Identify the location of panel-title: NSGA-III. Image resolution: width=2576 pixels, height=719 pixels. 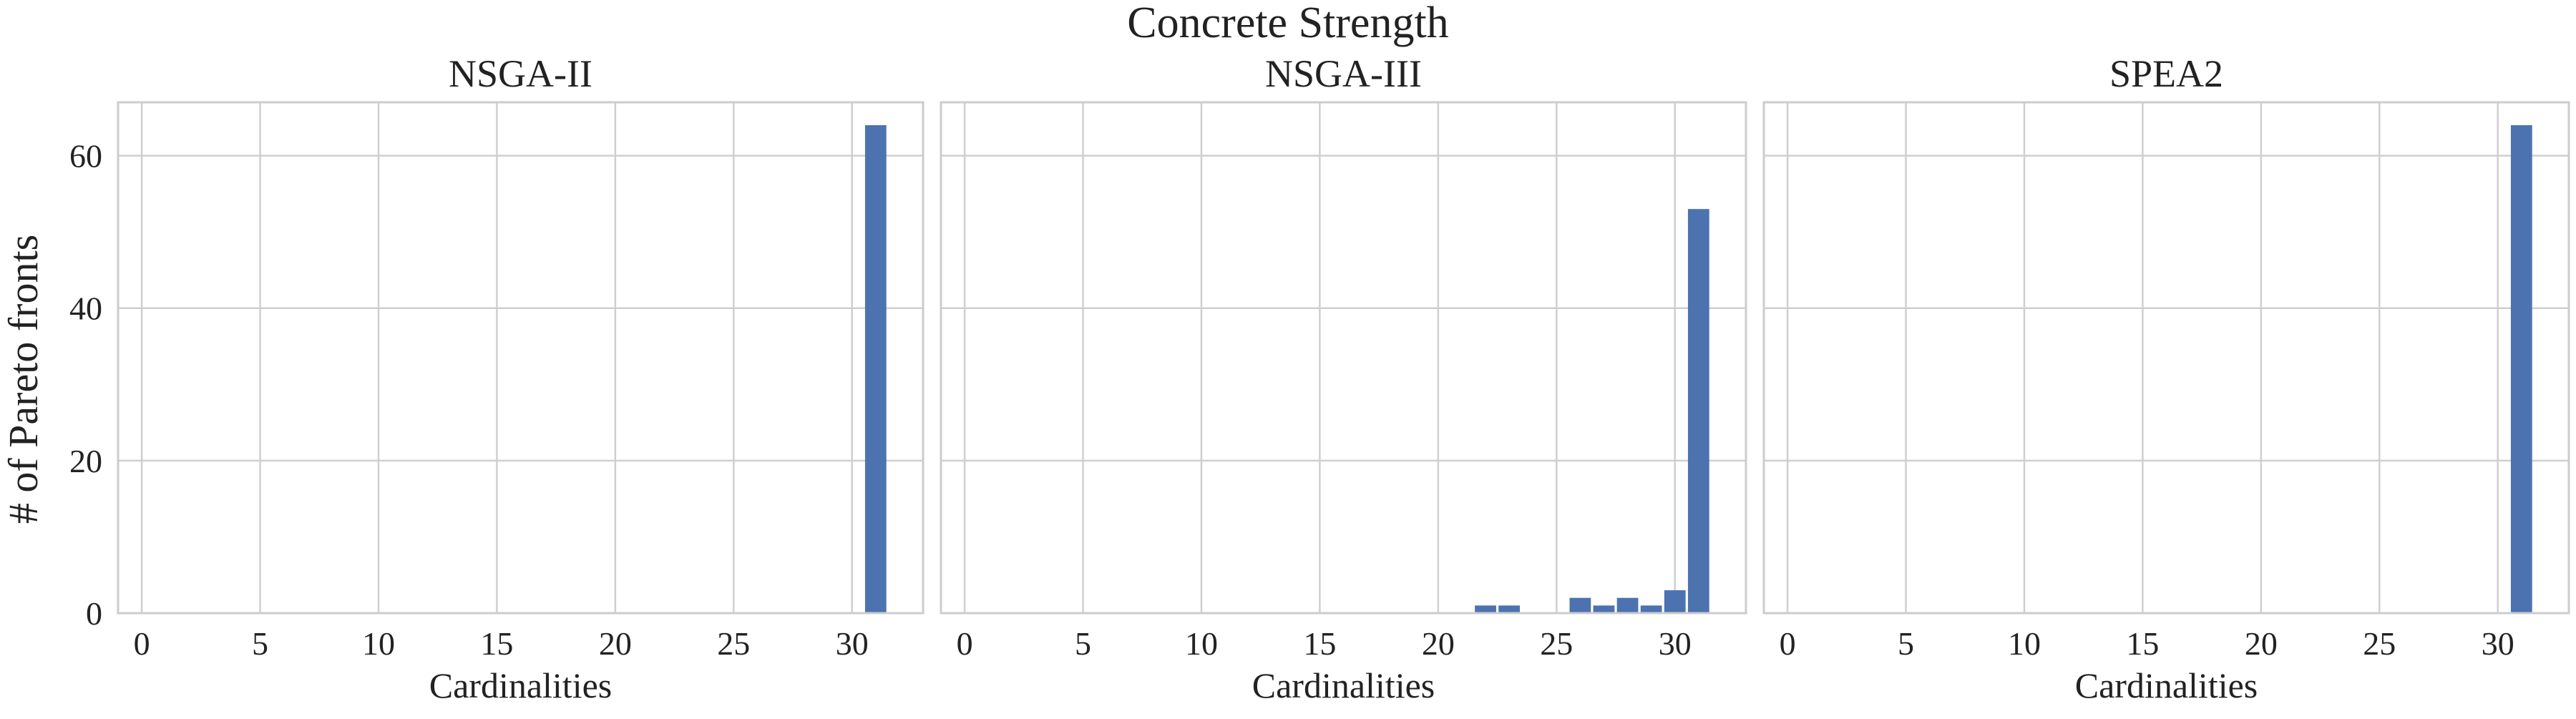
(1343, 73).